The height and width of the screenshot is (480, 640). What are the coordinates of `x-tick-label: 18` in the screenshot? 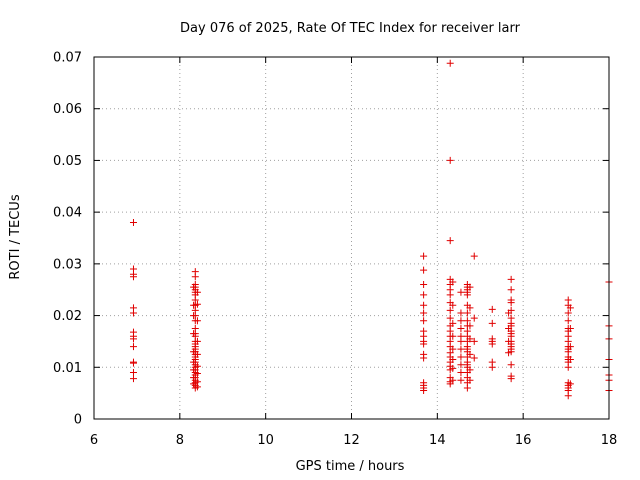 It's located at (609, 440).